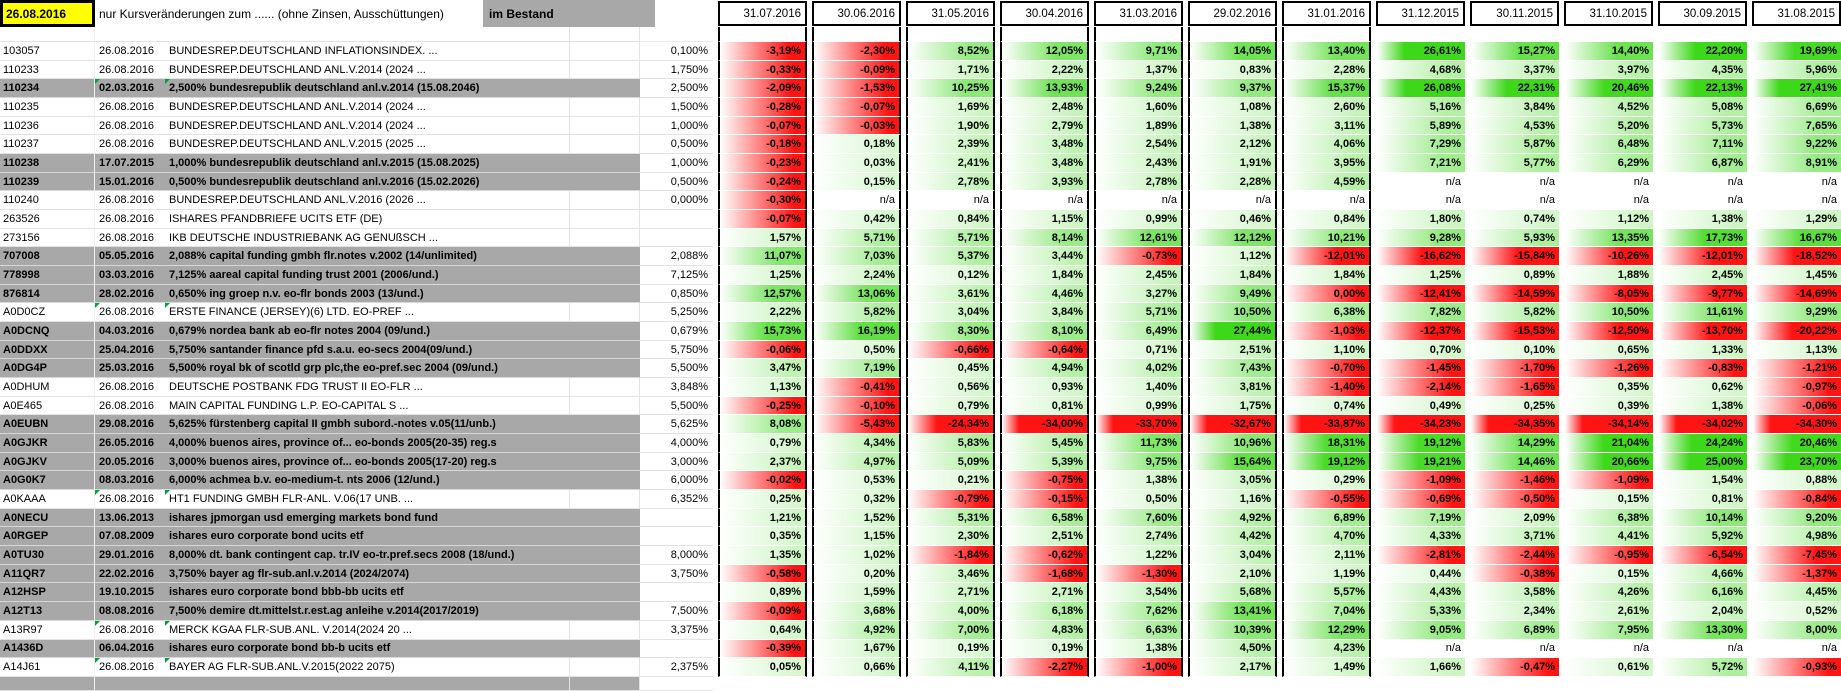 This screenshot has height=691, width=1841. Describe the element at coordinates (1418, 537) in the screenshot. I see `change-cell: 4,33%` at that location.